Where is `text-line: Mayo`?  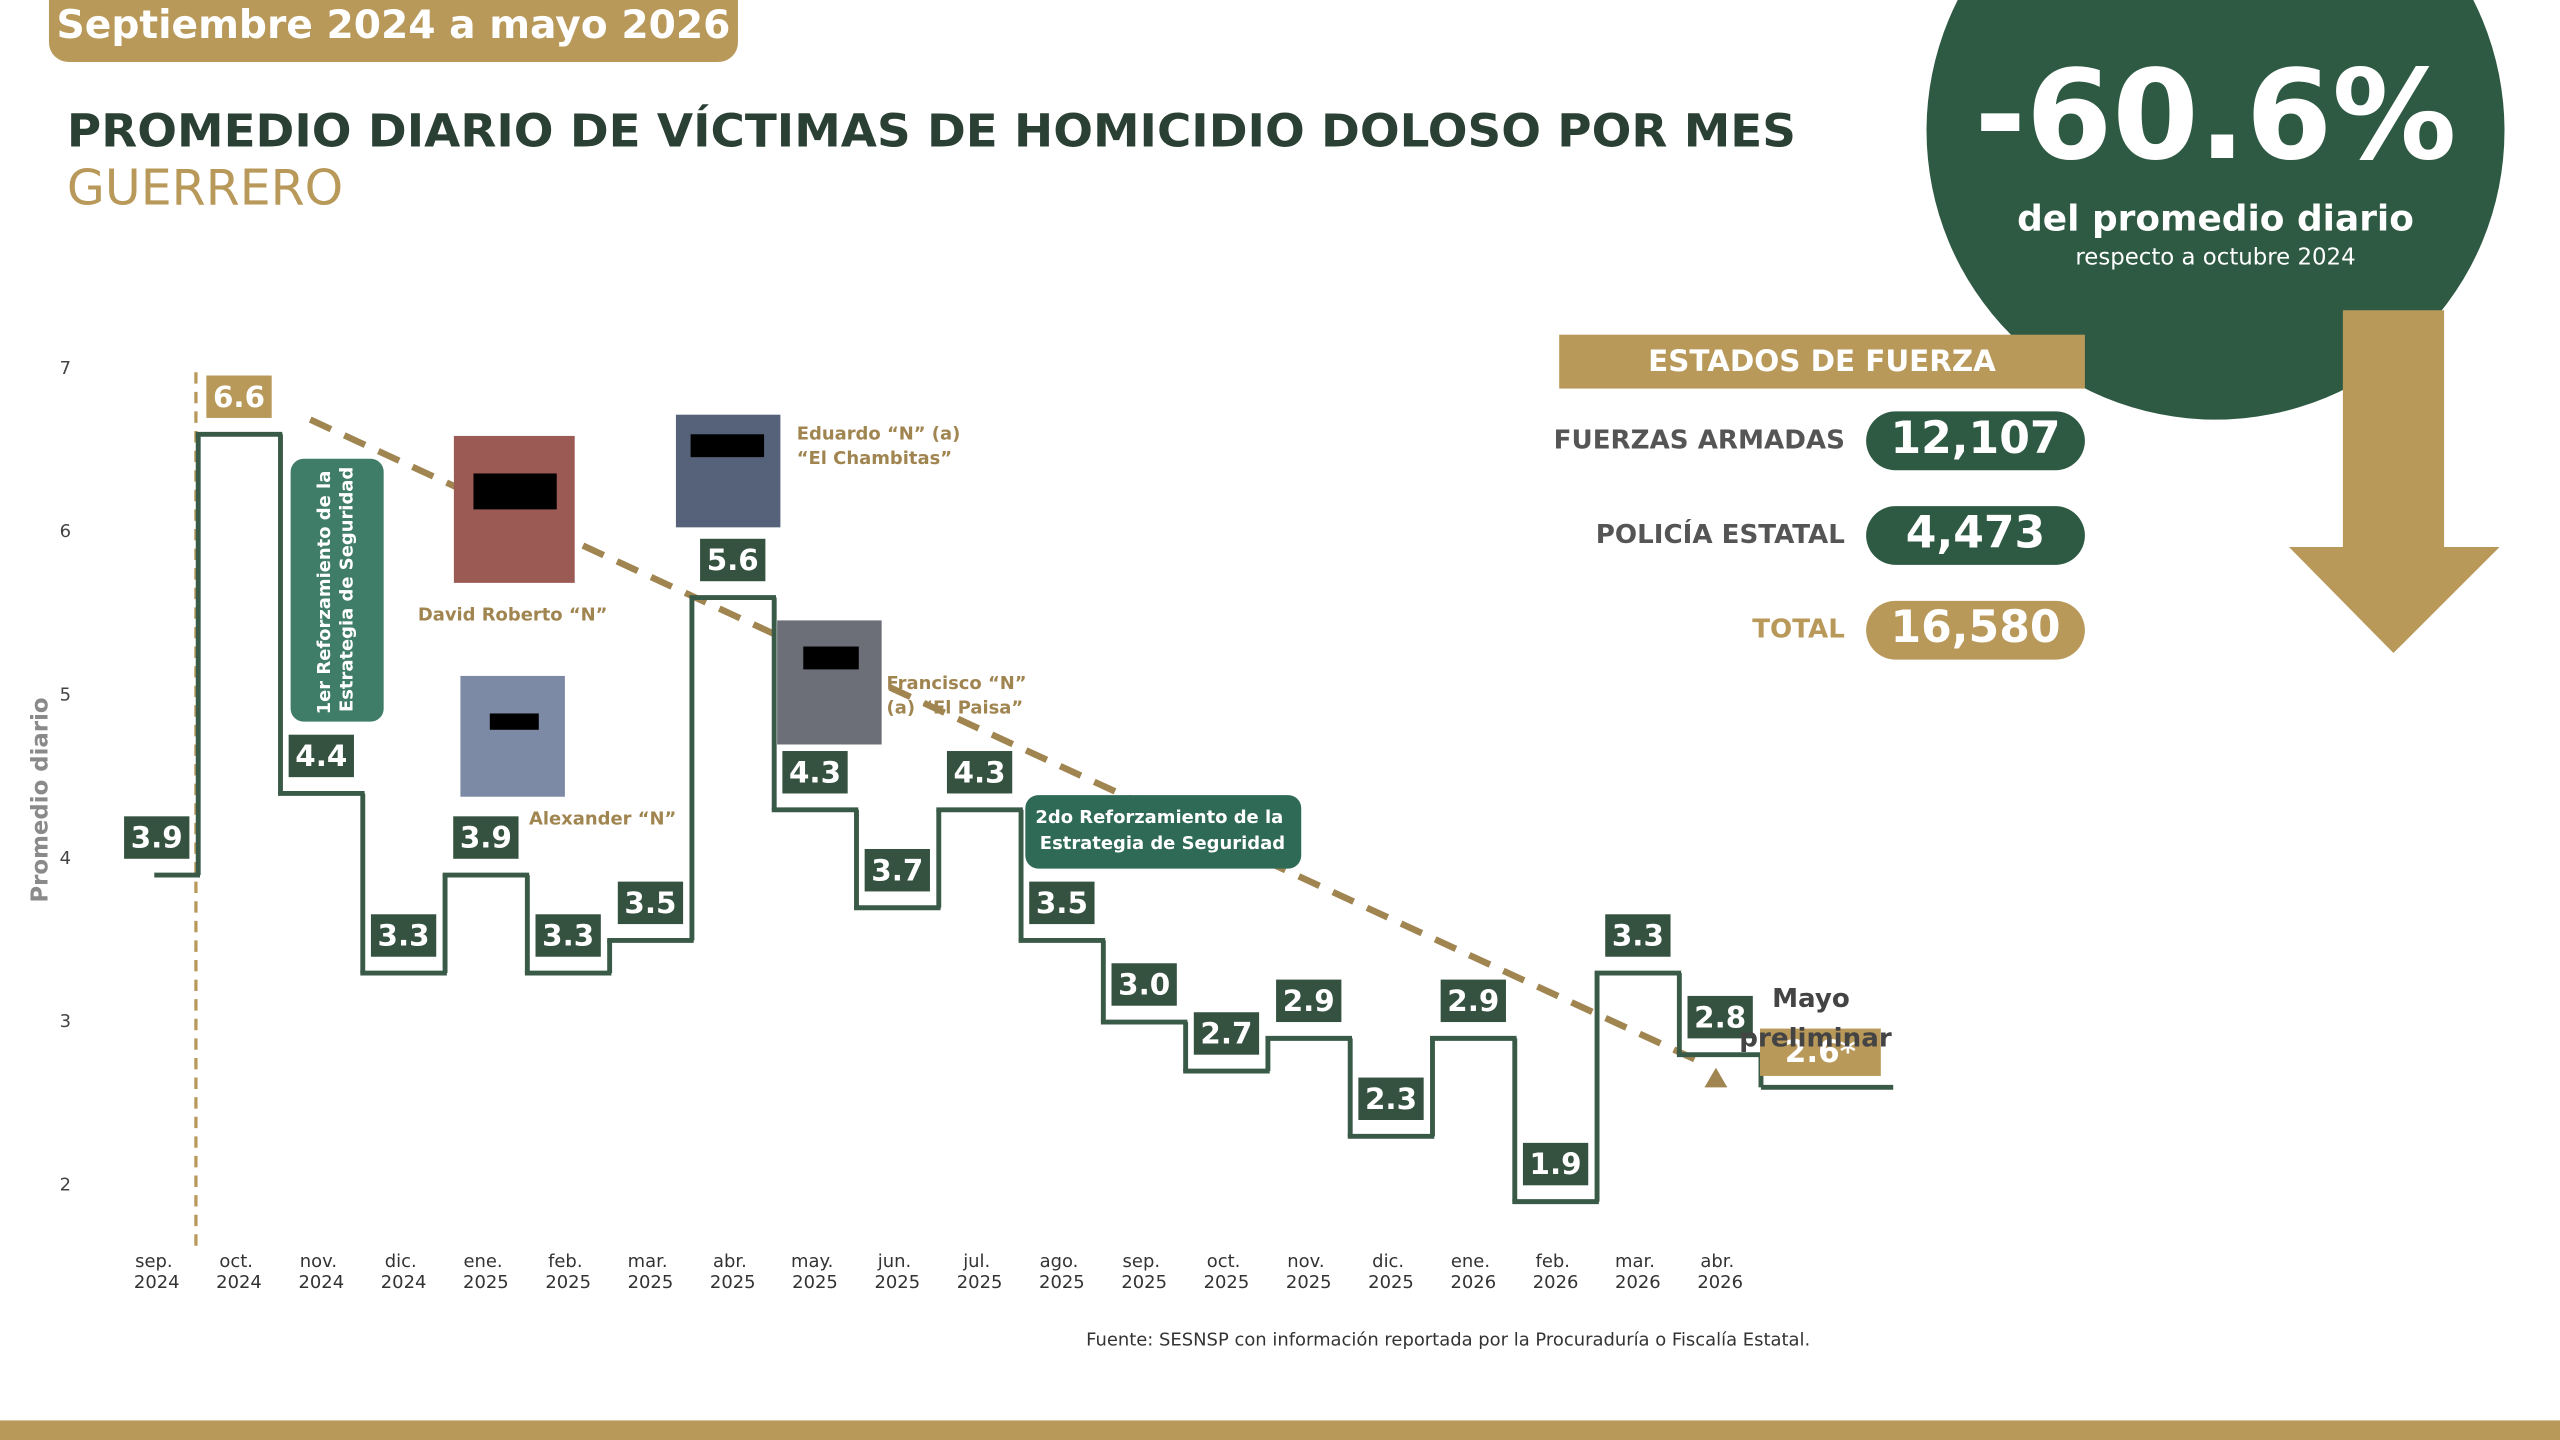
text-line: Mayo is located at coordinates (1815, 999).